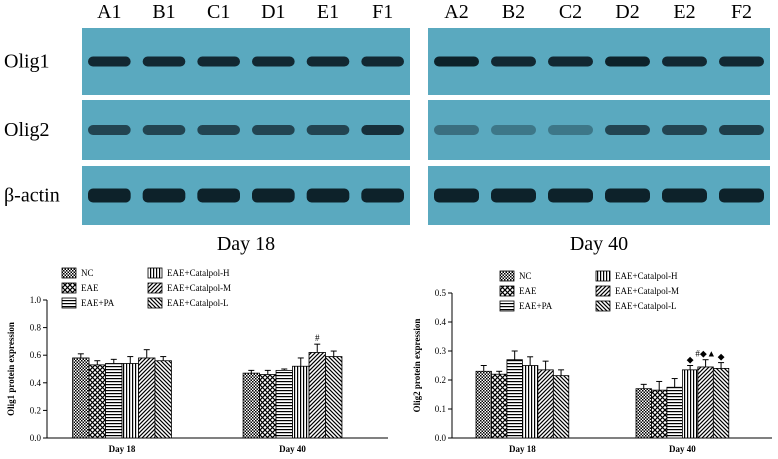 The width and height of the screenshot is (778, 459). I want to click on y-tick-label: 0.5, so click(441, 293).